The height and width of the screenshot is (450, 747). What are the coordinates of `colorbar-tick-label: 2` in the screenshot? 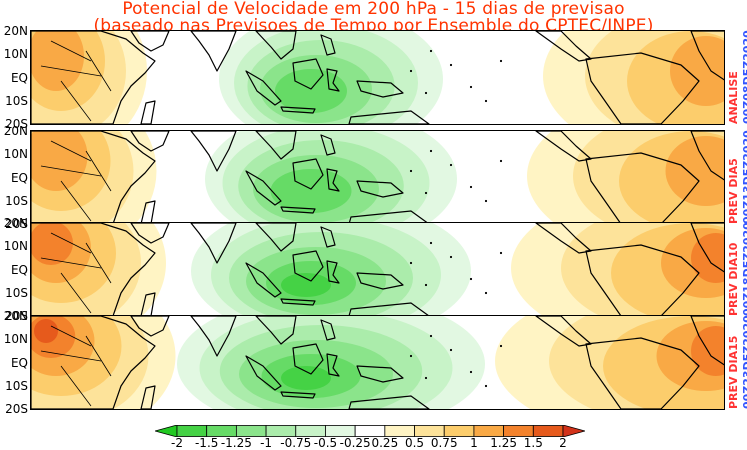 It's located at (563, 443).